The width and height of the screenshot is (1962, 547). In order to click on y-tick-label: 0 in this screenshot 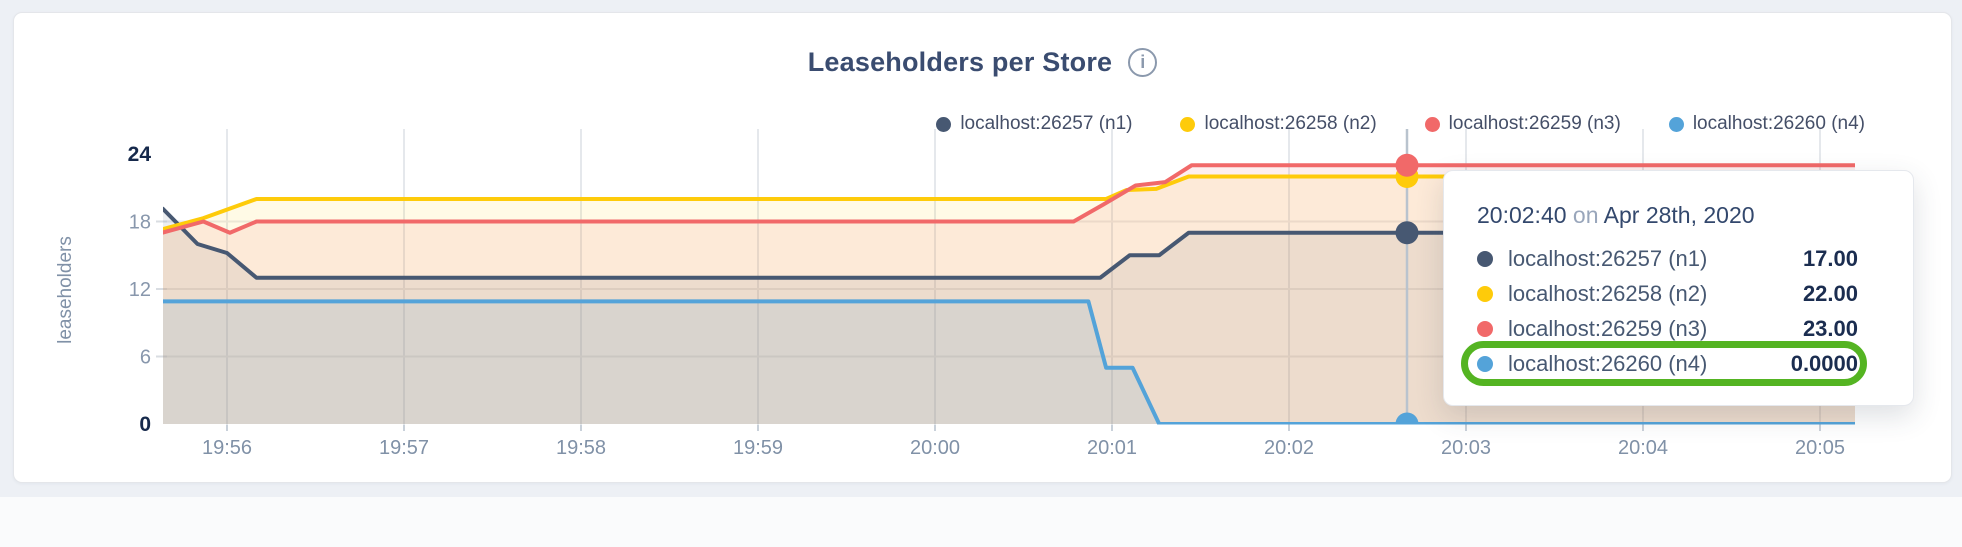, I will do `click(145, 424)`.